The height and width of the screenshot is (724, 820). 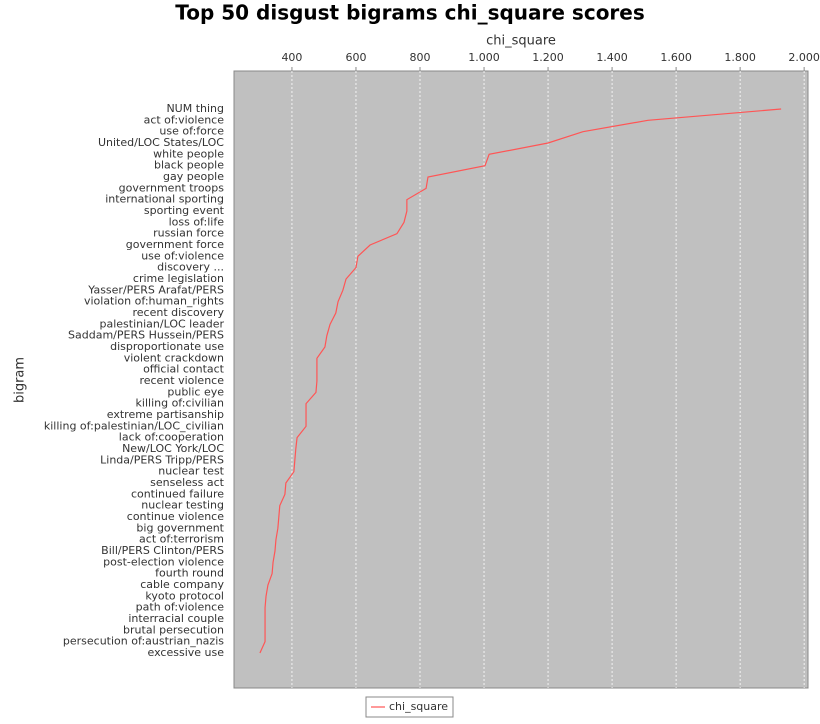 What do you see at coordinates (184, 369) in the screenshot?
I see `y-tick-label: official contact` at bounding box center [184, 369].